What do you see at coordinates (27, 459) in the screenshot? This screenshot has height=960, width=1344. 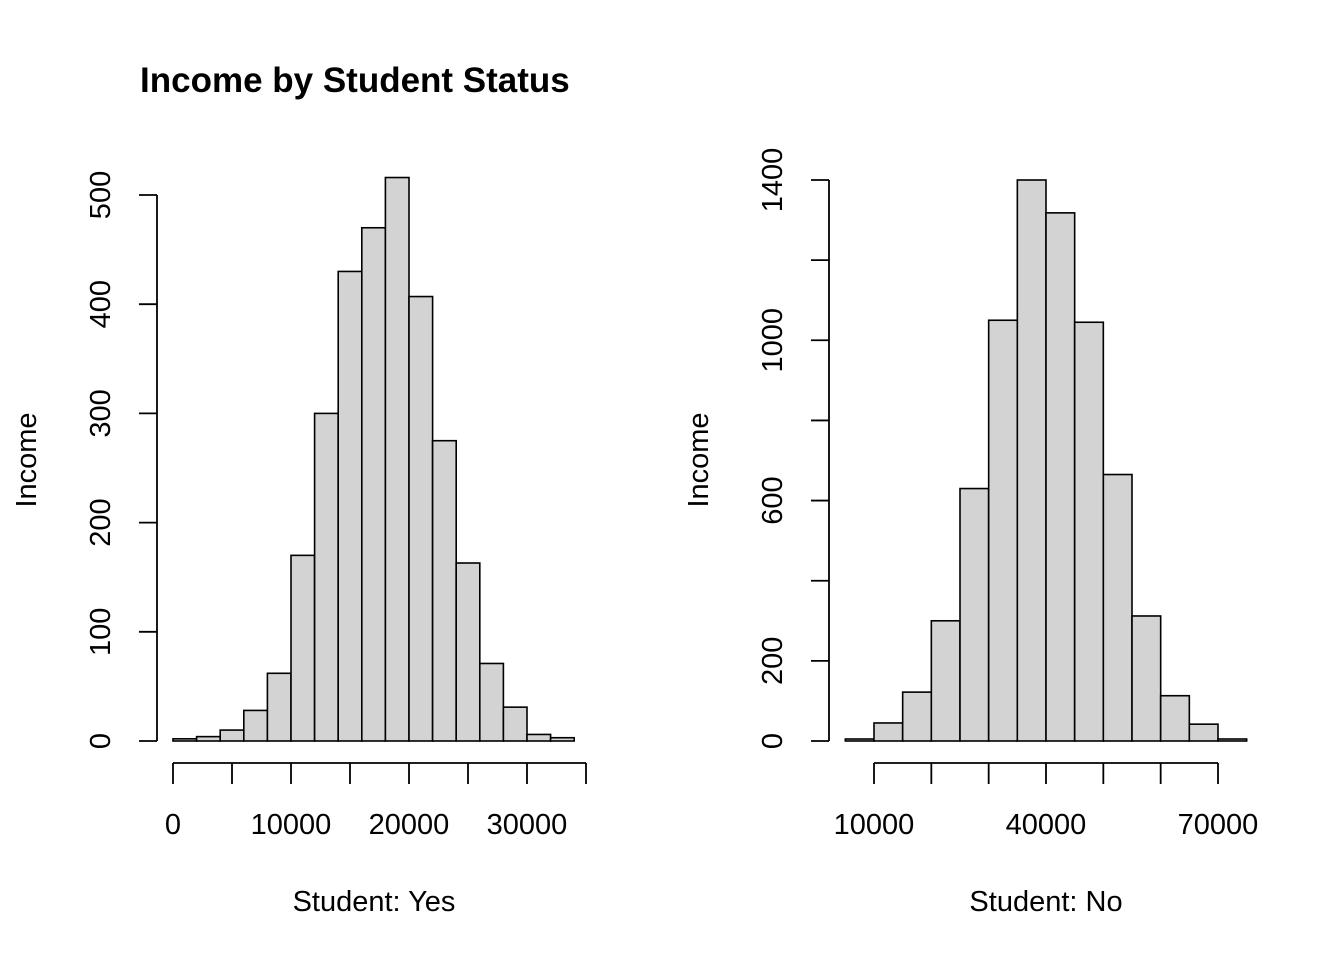 I see `y-axis-label-student-yes: Income` at bounding box center [27, 459].